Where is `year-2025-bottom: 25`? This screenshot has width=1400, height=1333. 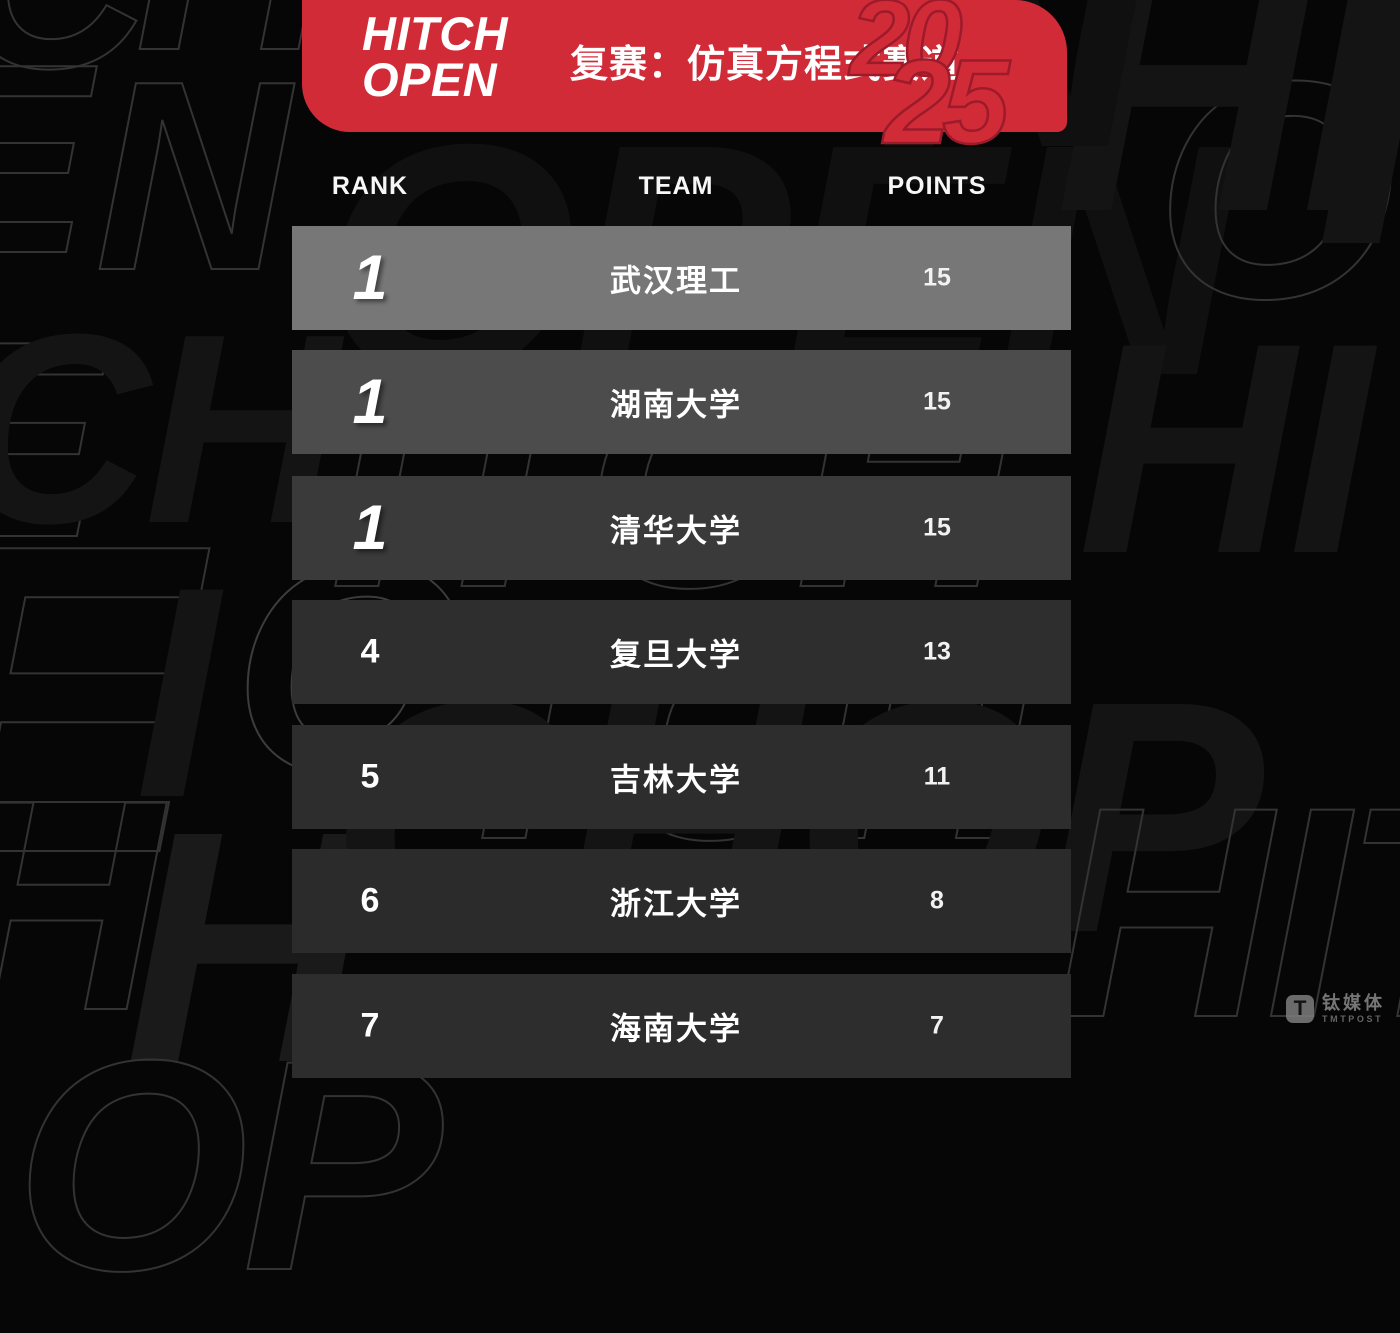
year-2025-bottom: 25 is located at coordinates (947, 102).